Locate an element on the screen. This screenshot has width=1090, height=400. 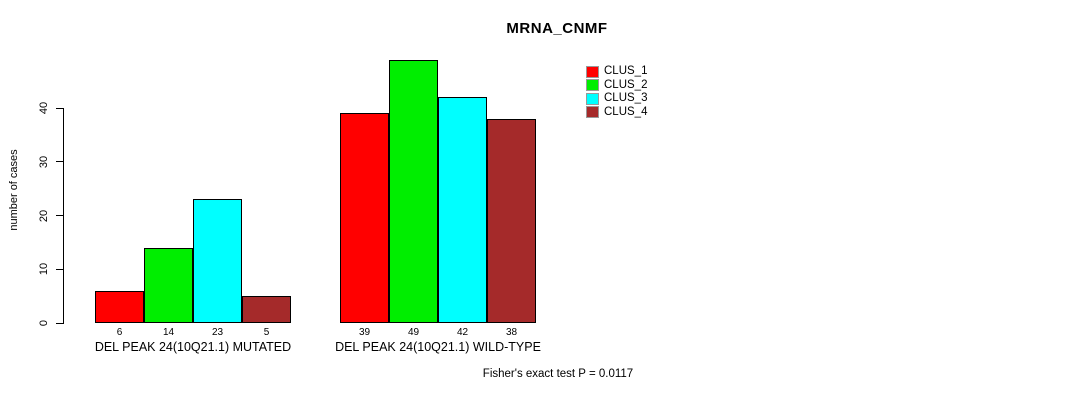
legend-label: CLUS_2 is located at coordinates (626, 84).